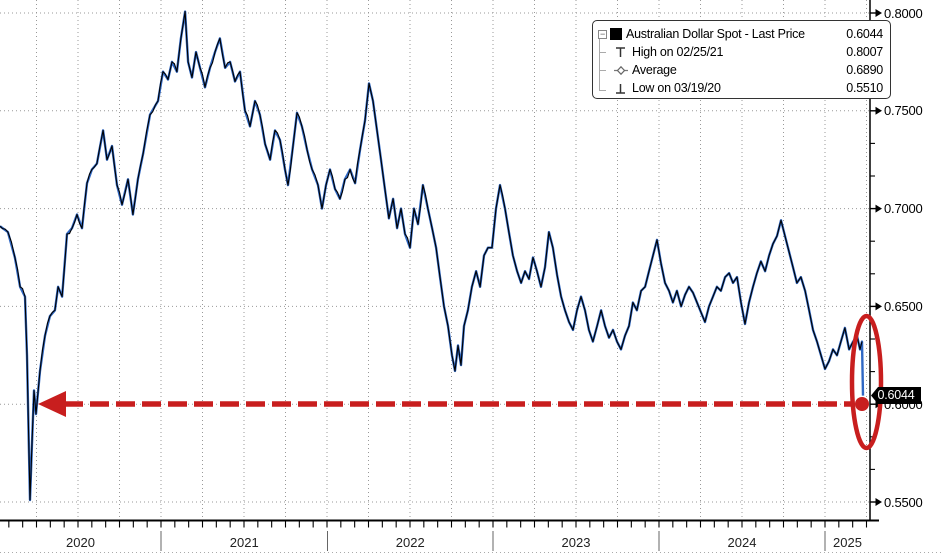 This screenshot has width=943, height=554. I want to click on low-tick-icon, so click(621, 88).